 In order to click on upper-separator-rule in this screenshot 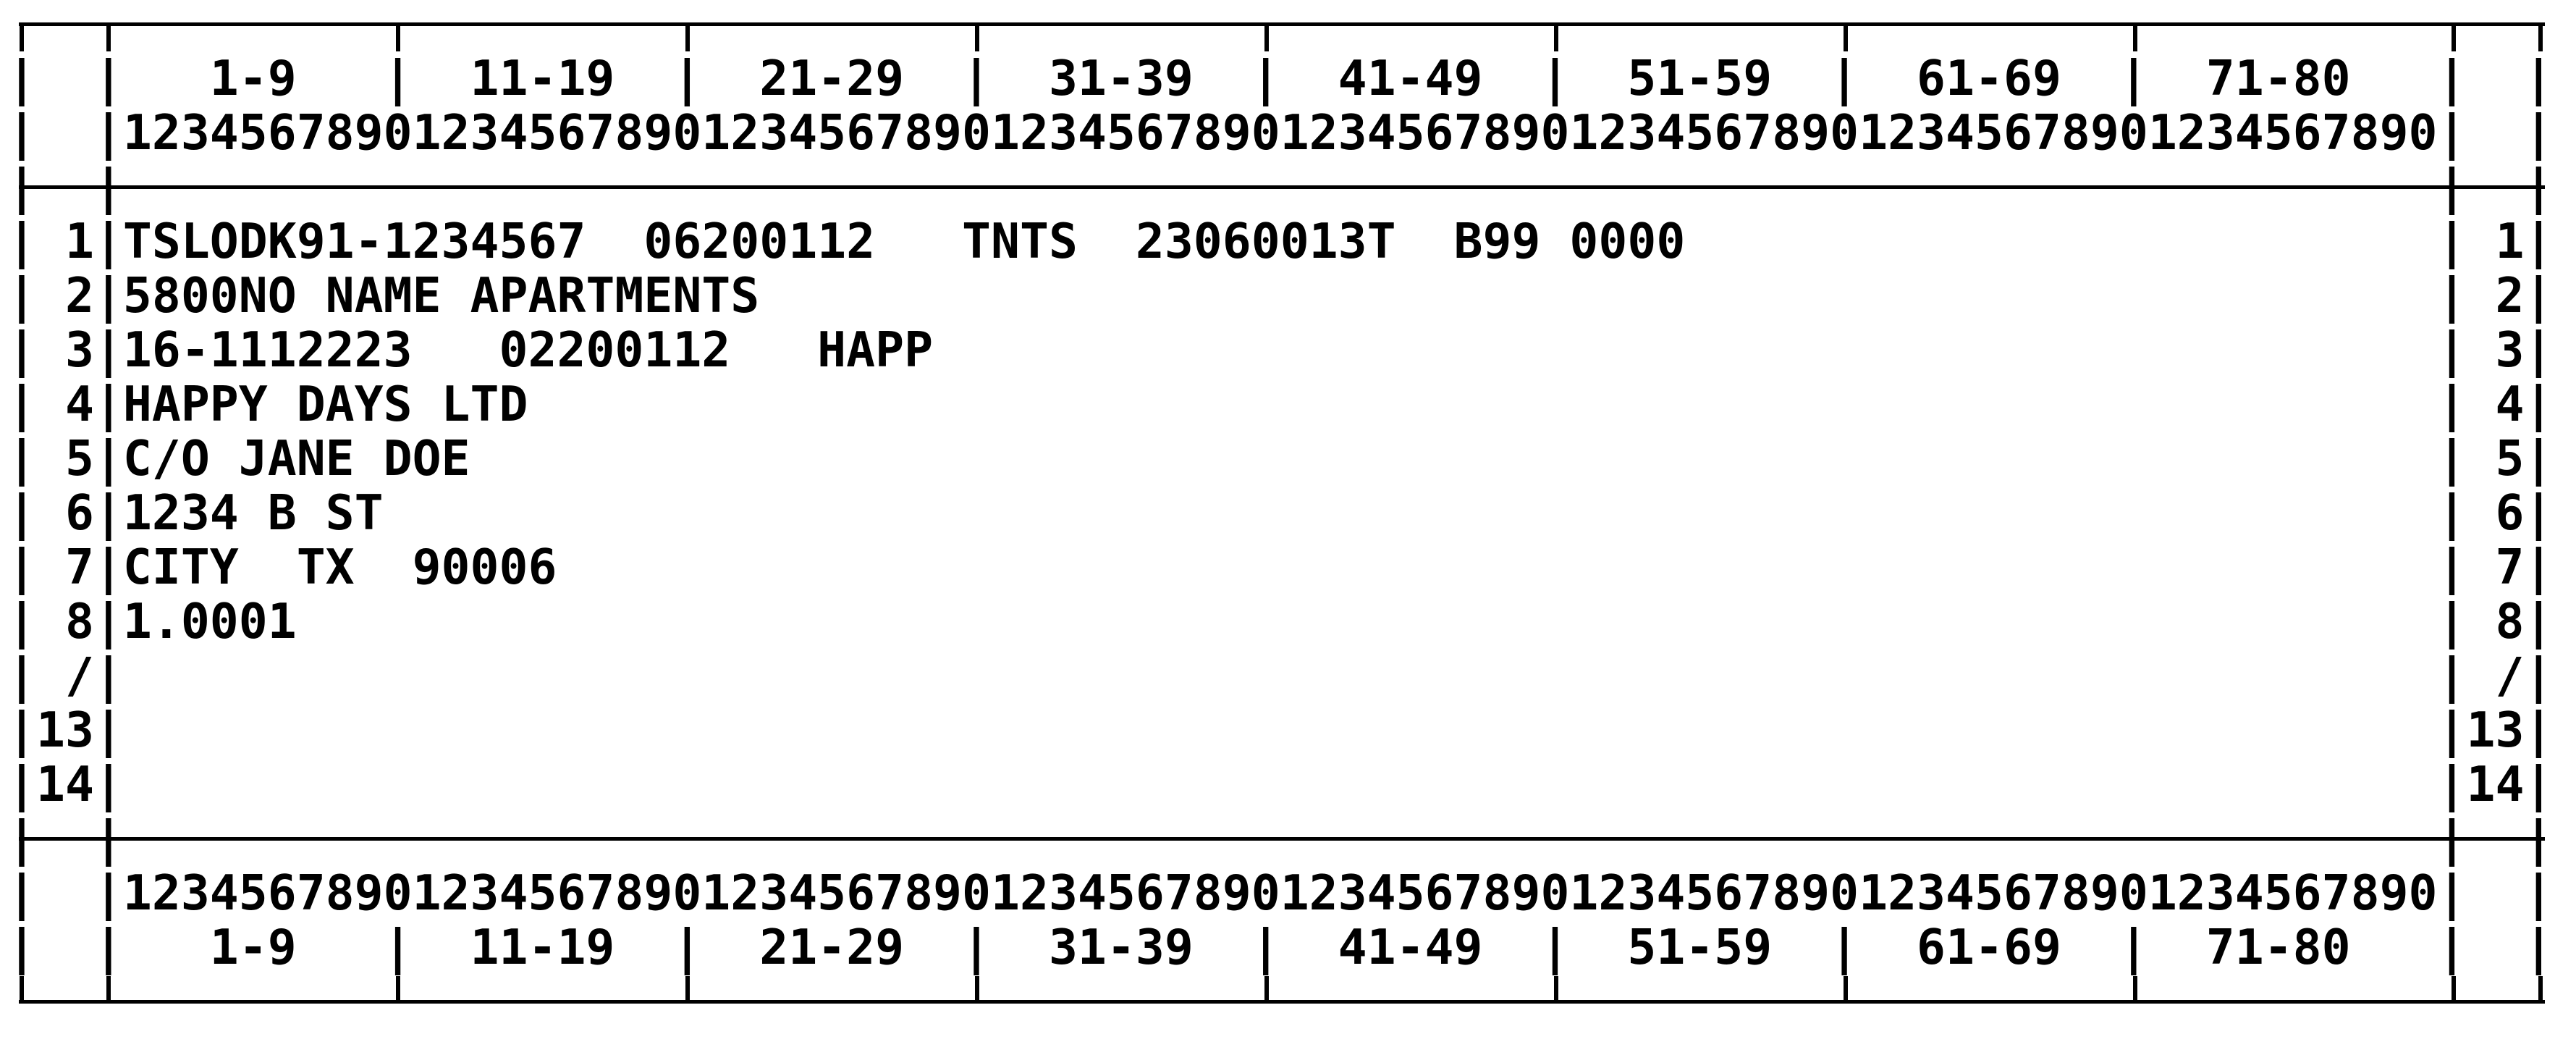, I will do `click(1282, 187)`.